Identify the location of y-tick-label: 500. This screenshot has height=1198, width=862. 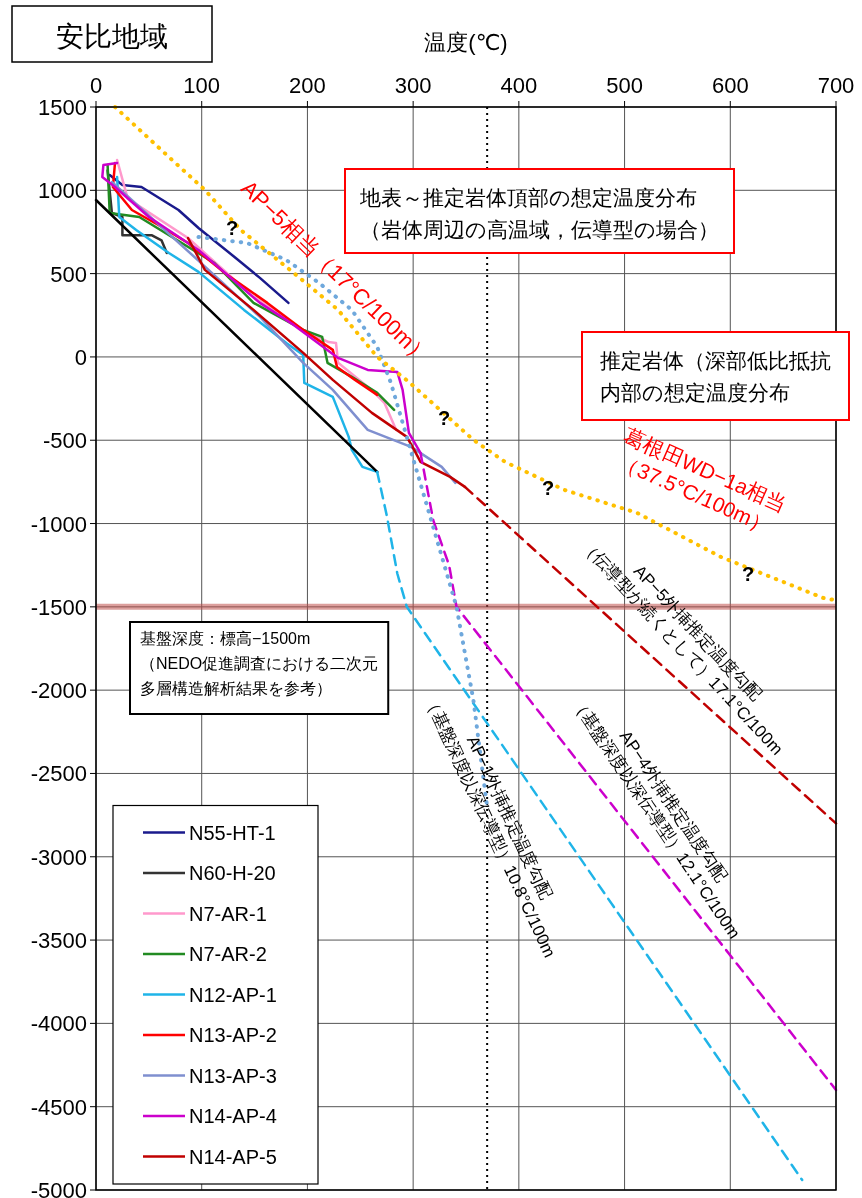
(68, 274).